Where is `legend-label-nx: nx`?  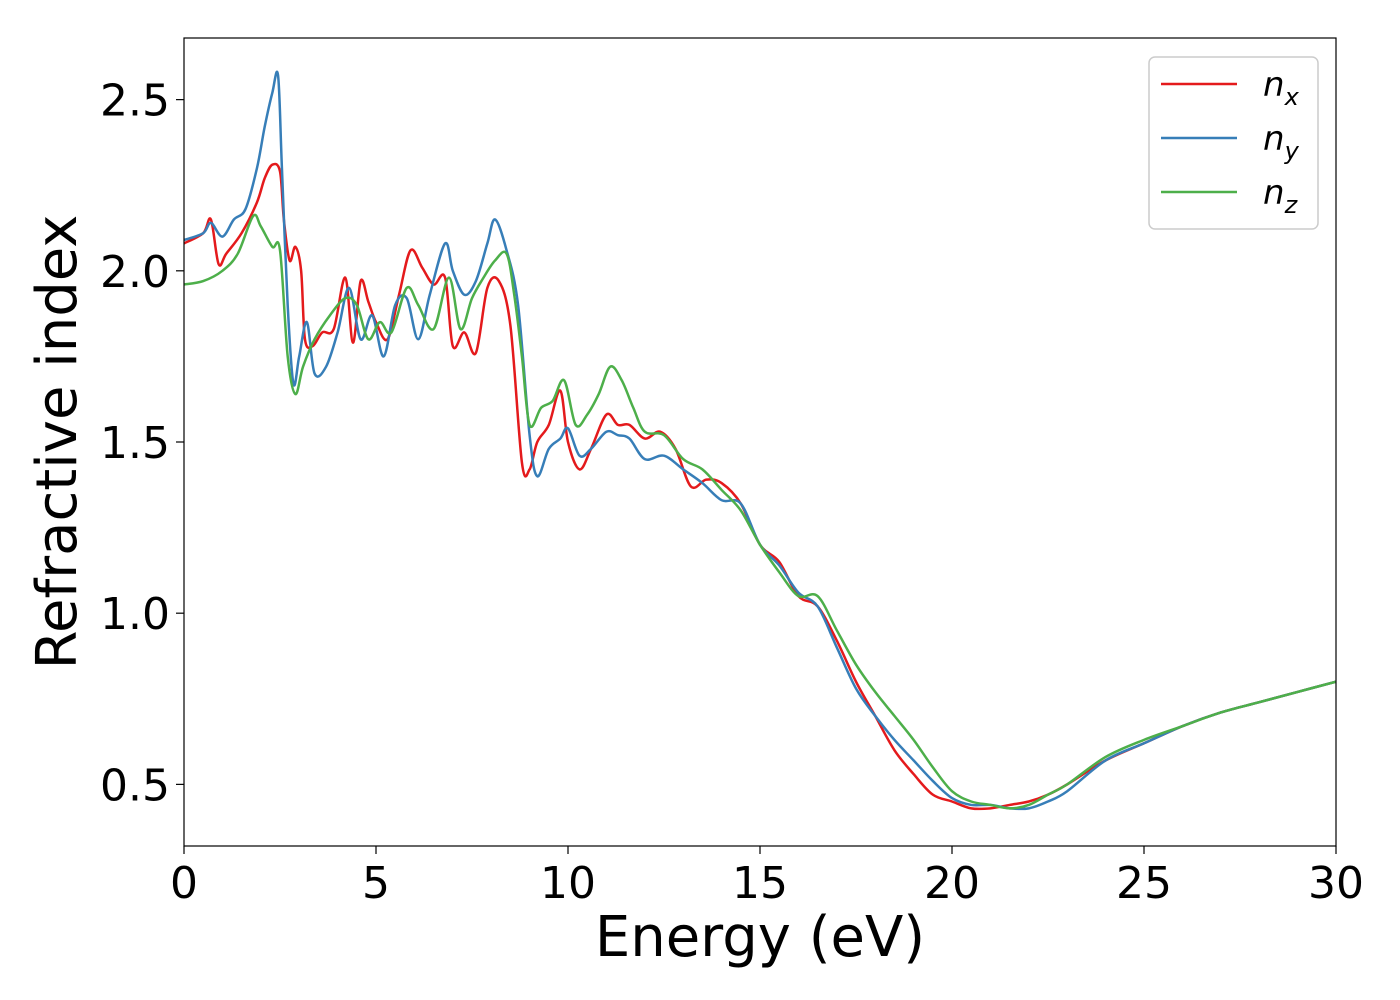
legend-label-nx: nx is located at coordinates (1281, 88).